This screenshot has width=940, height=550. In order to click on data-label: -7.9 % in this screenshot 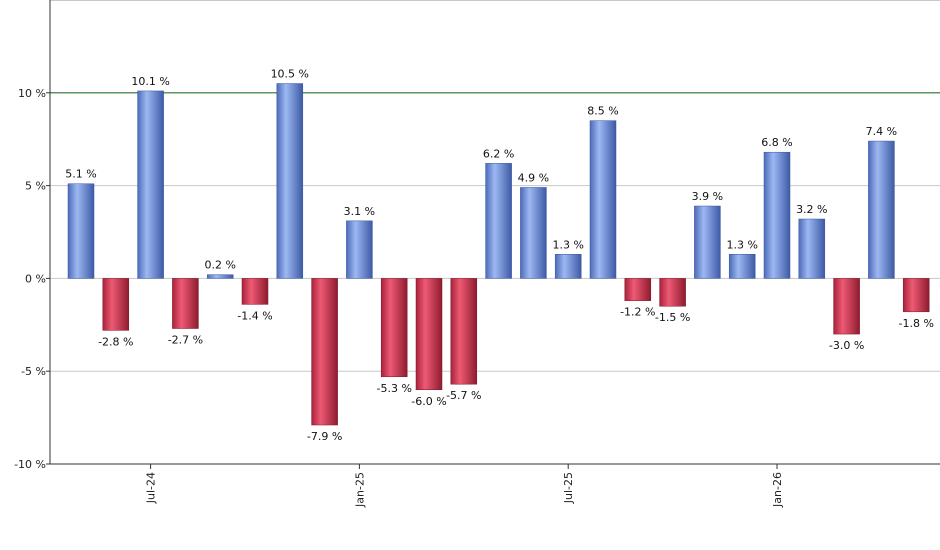, I will do `click(324, 436)`.